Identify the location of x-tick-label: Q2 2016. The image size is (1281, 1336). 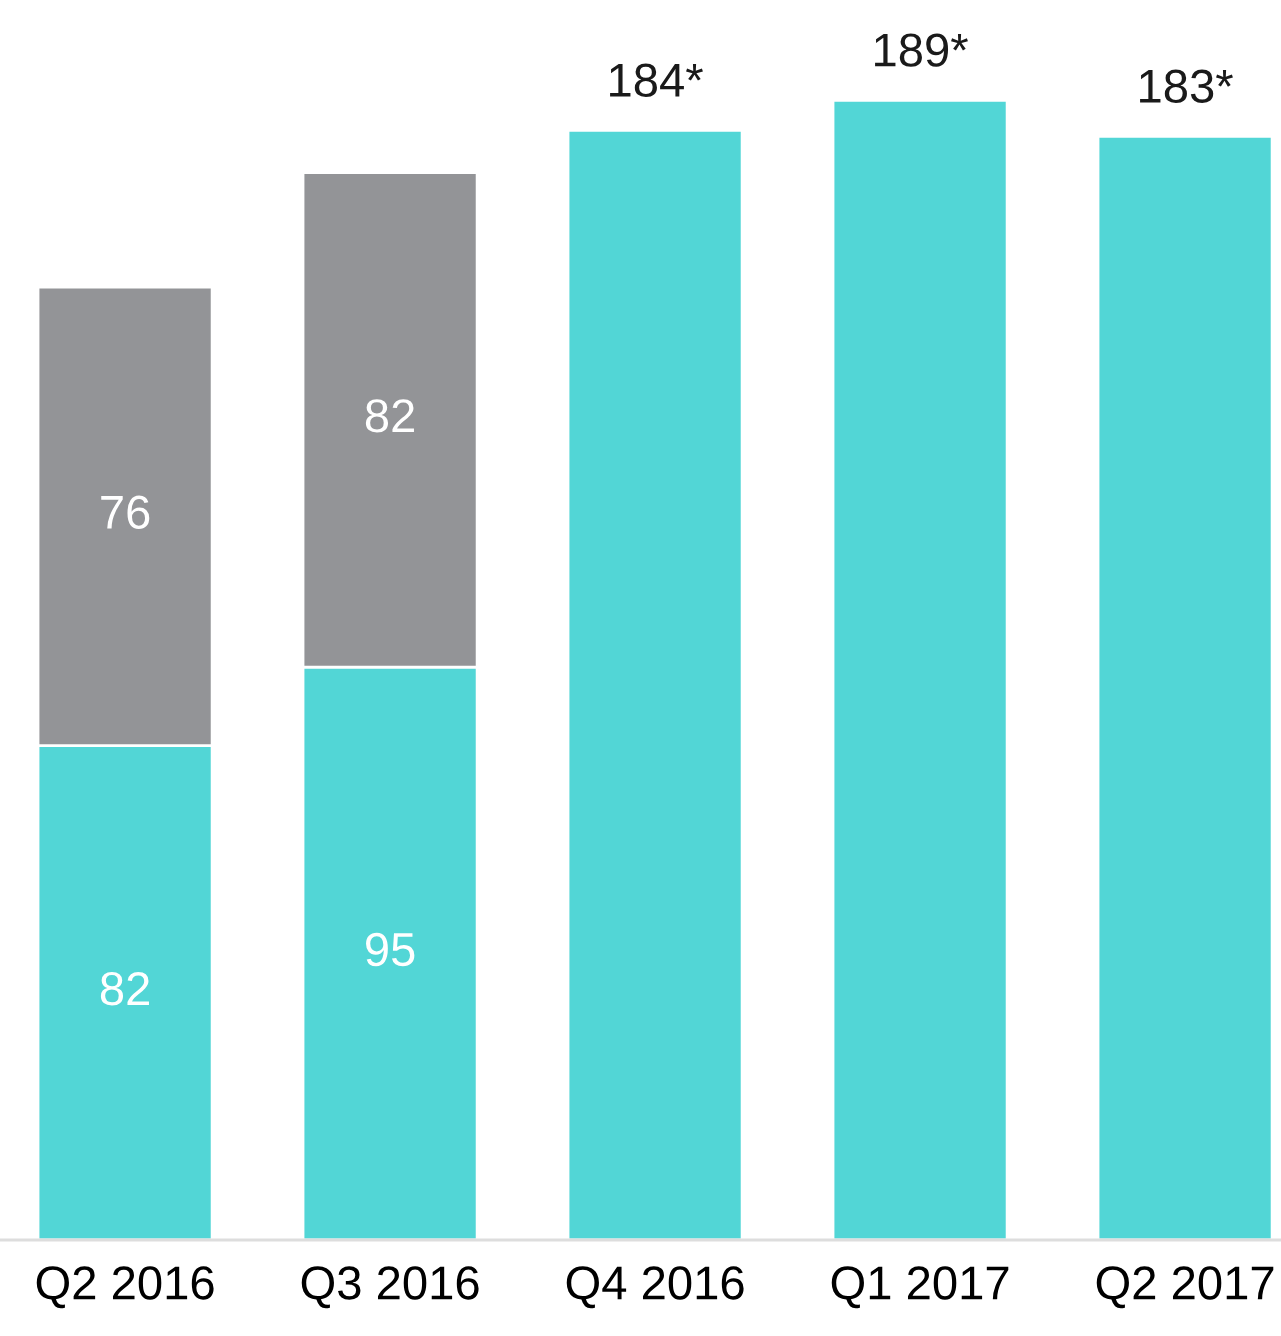
(125, 1287).